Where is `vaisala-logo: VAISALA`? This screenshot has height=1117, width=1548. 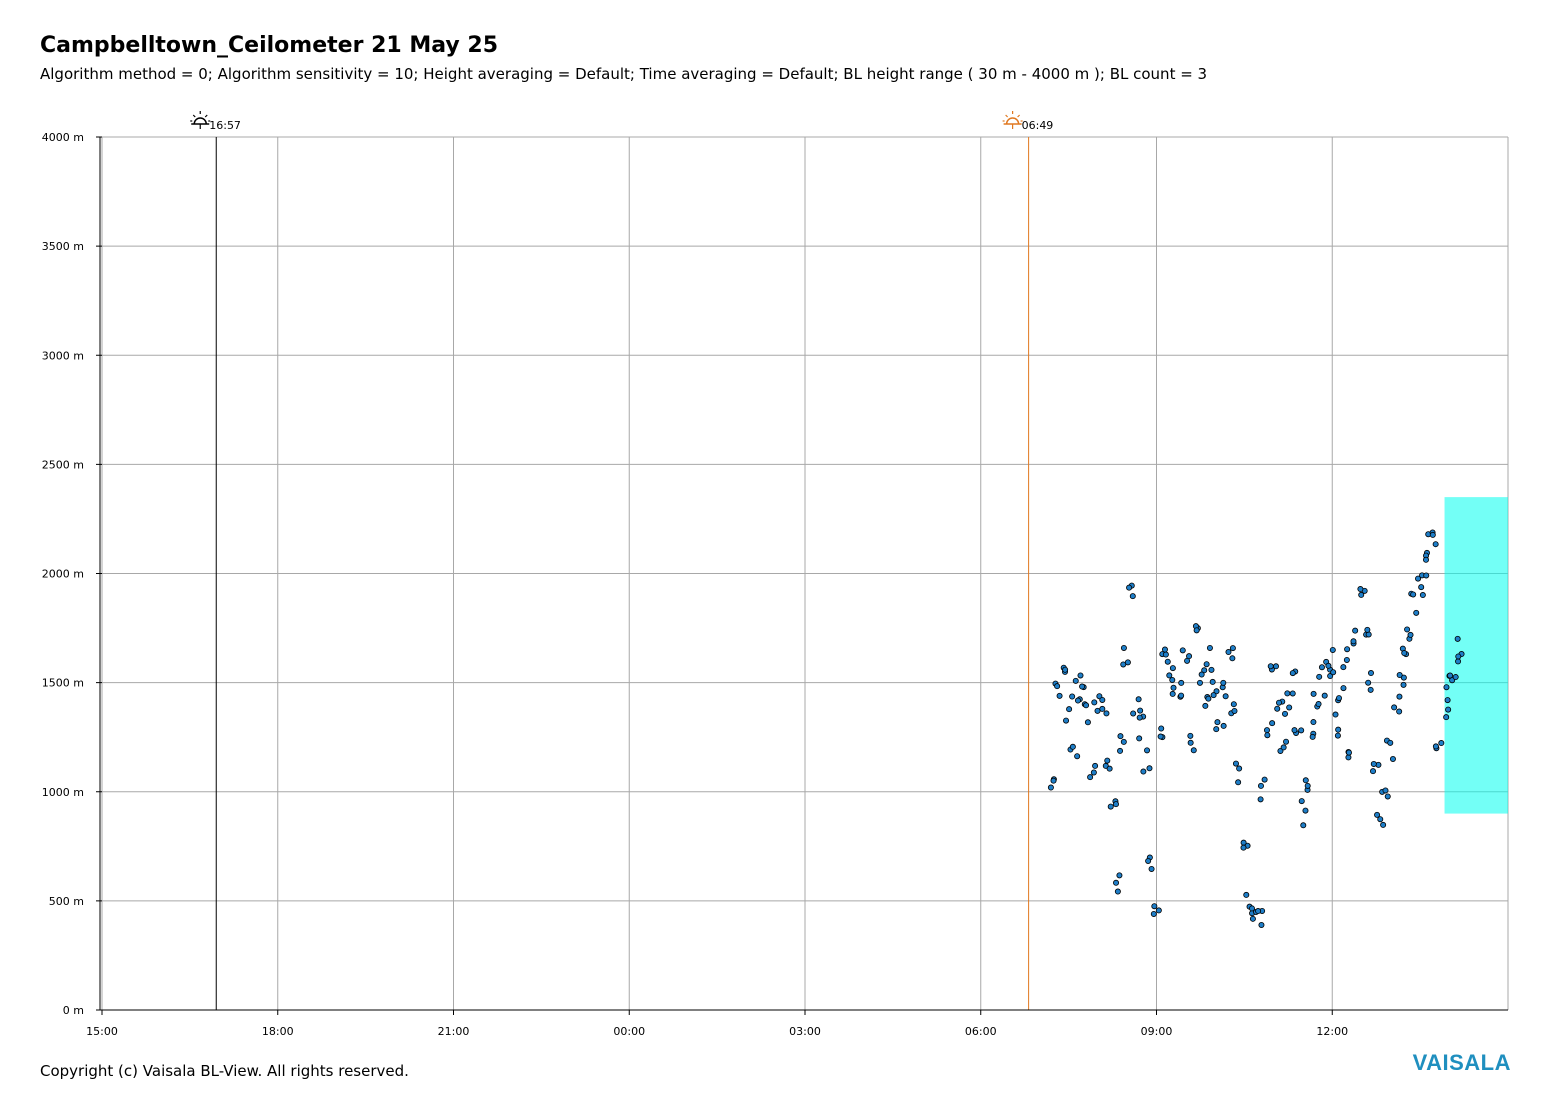
vaisala-logo: VAISALA is located at coordinates (1461, 1062).